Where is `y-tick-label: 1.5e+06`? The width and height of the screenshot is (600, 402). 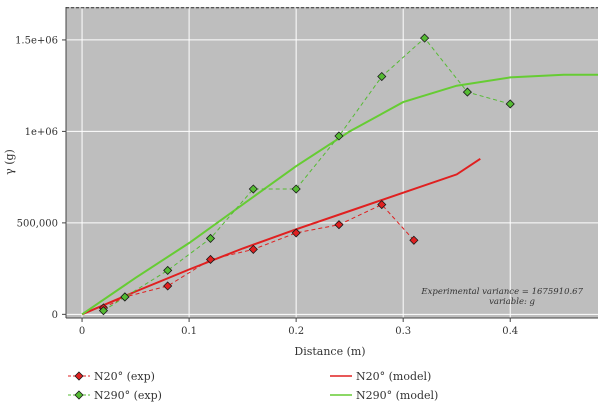 y-tick-label: 1.5e+06 is located at coordinates (36, 40).